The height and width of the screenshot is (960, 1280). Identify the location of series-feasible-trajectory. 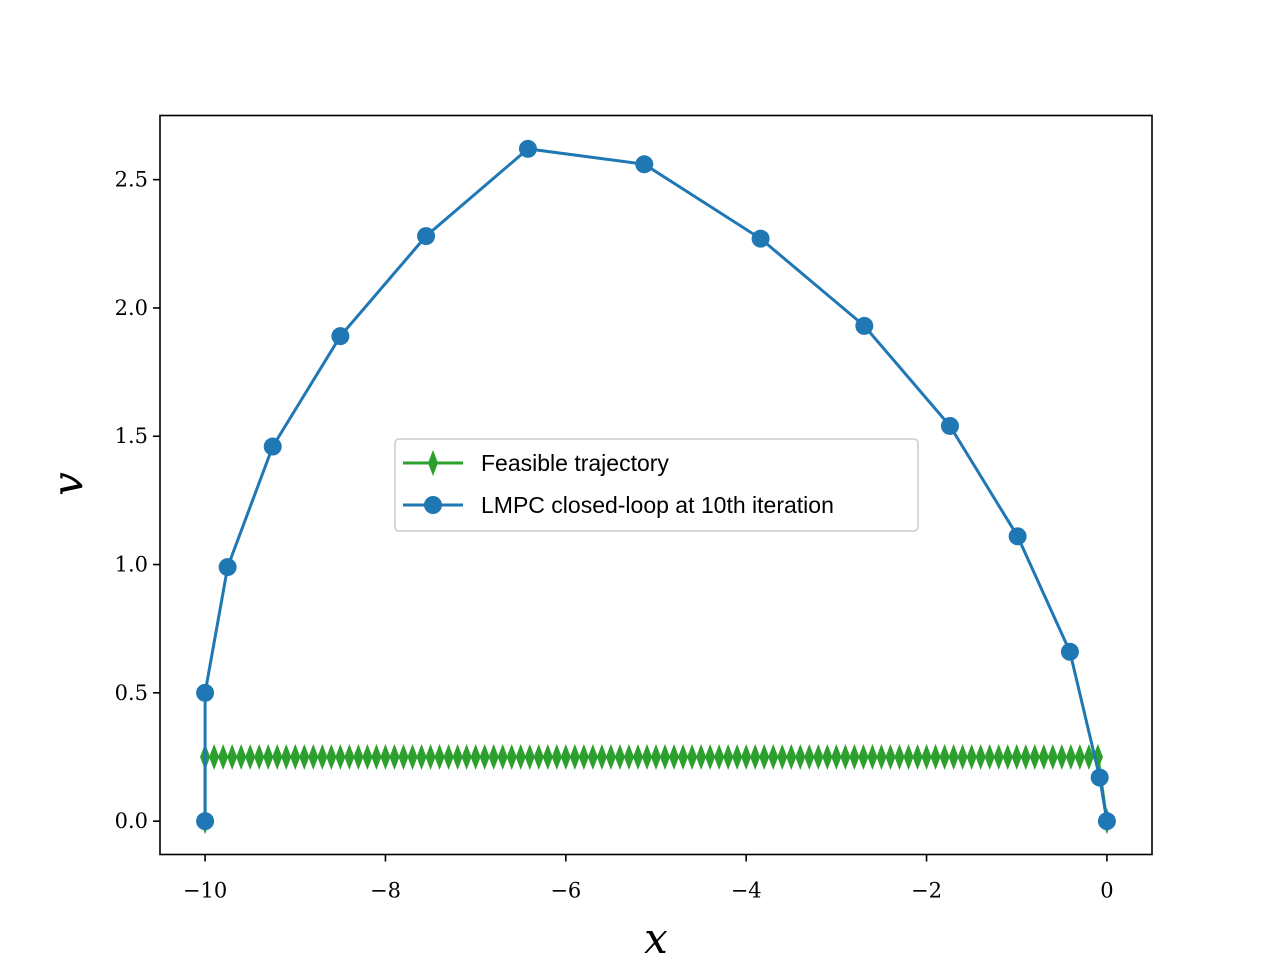
(656, 789).